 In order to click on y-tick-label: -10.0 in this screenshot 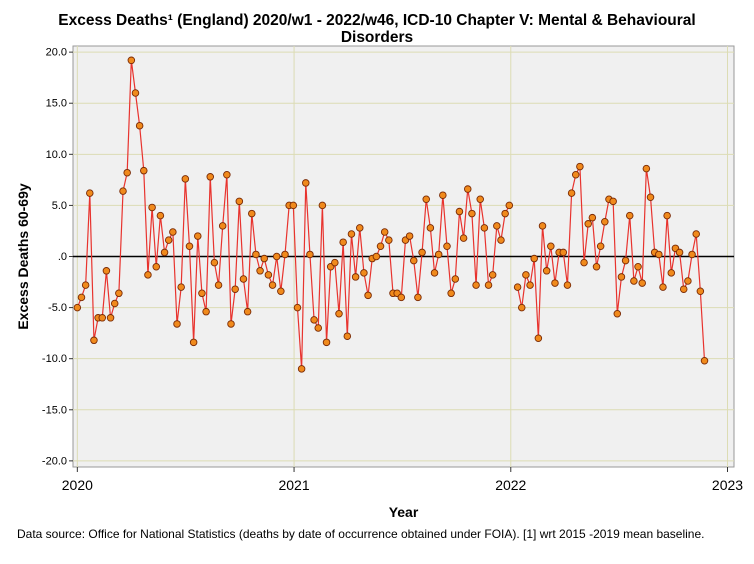, I will do `click(54, 359)`.